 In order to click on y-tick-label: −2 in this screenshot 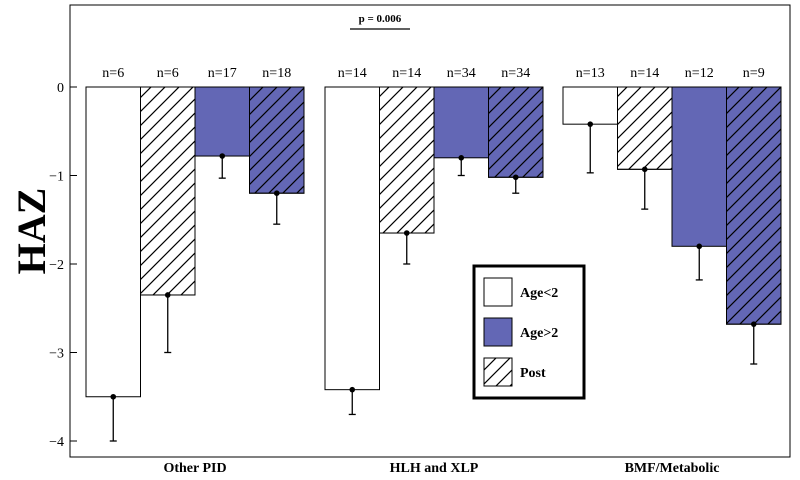, I will do `click(56, 265)`.